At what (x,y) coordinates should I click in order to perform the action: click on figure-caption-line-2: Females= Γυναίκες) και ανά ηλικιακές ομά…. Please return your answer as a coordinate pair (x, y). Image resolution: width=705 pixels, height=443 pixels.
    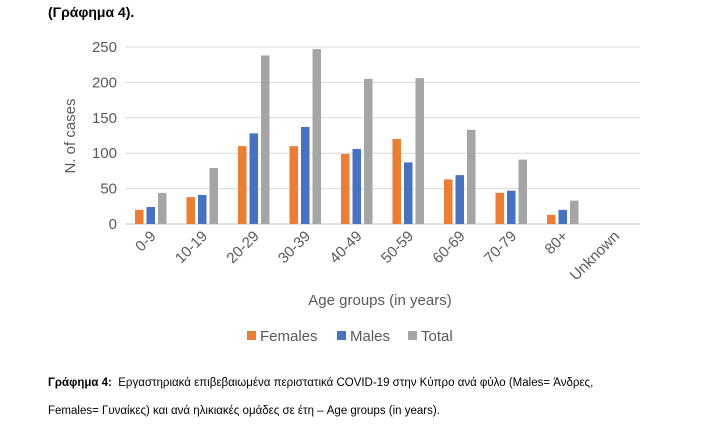
    Looking at the image, I should click on (373, 411).